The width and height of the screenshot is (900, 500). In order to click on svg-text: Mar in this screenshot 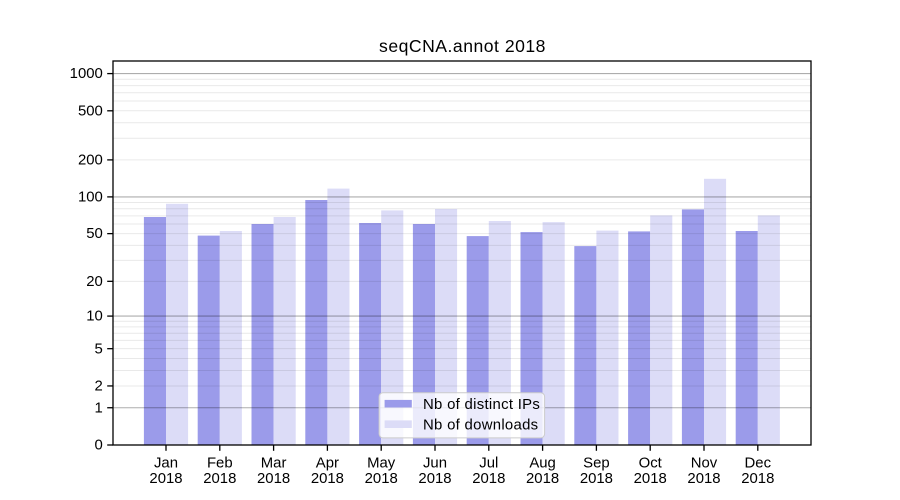, I will do `click(274, 463)`.